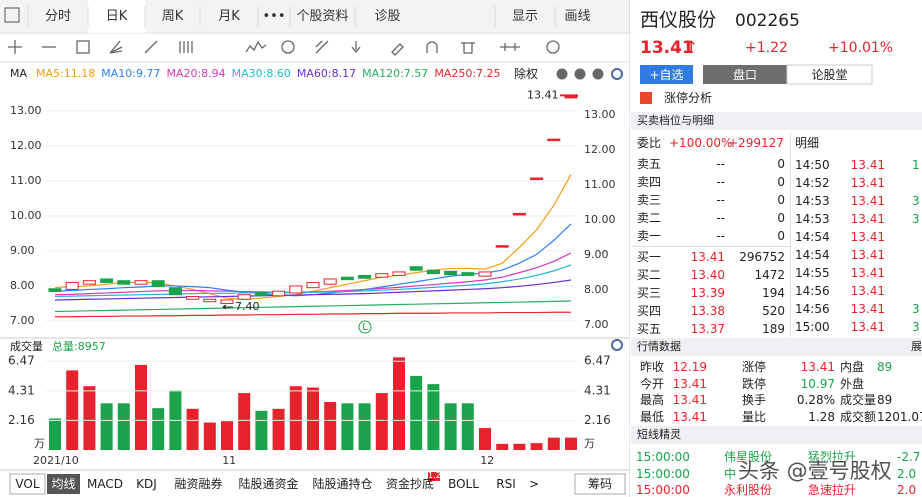 The height and width of the screenshot is (497, 922). I want to click on tab: •••, so click(274, 16).